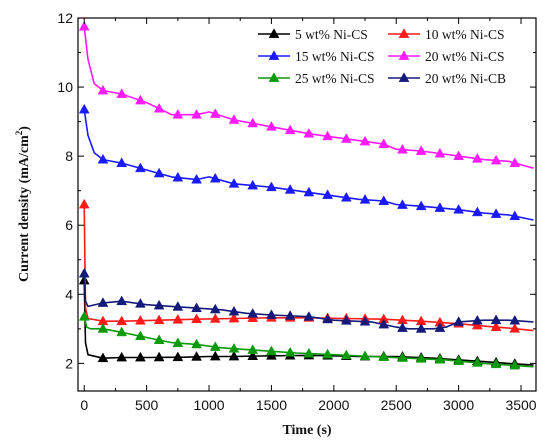  I want to click on x-tick-label: 3000, so click(458, 405).